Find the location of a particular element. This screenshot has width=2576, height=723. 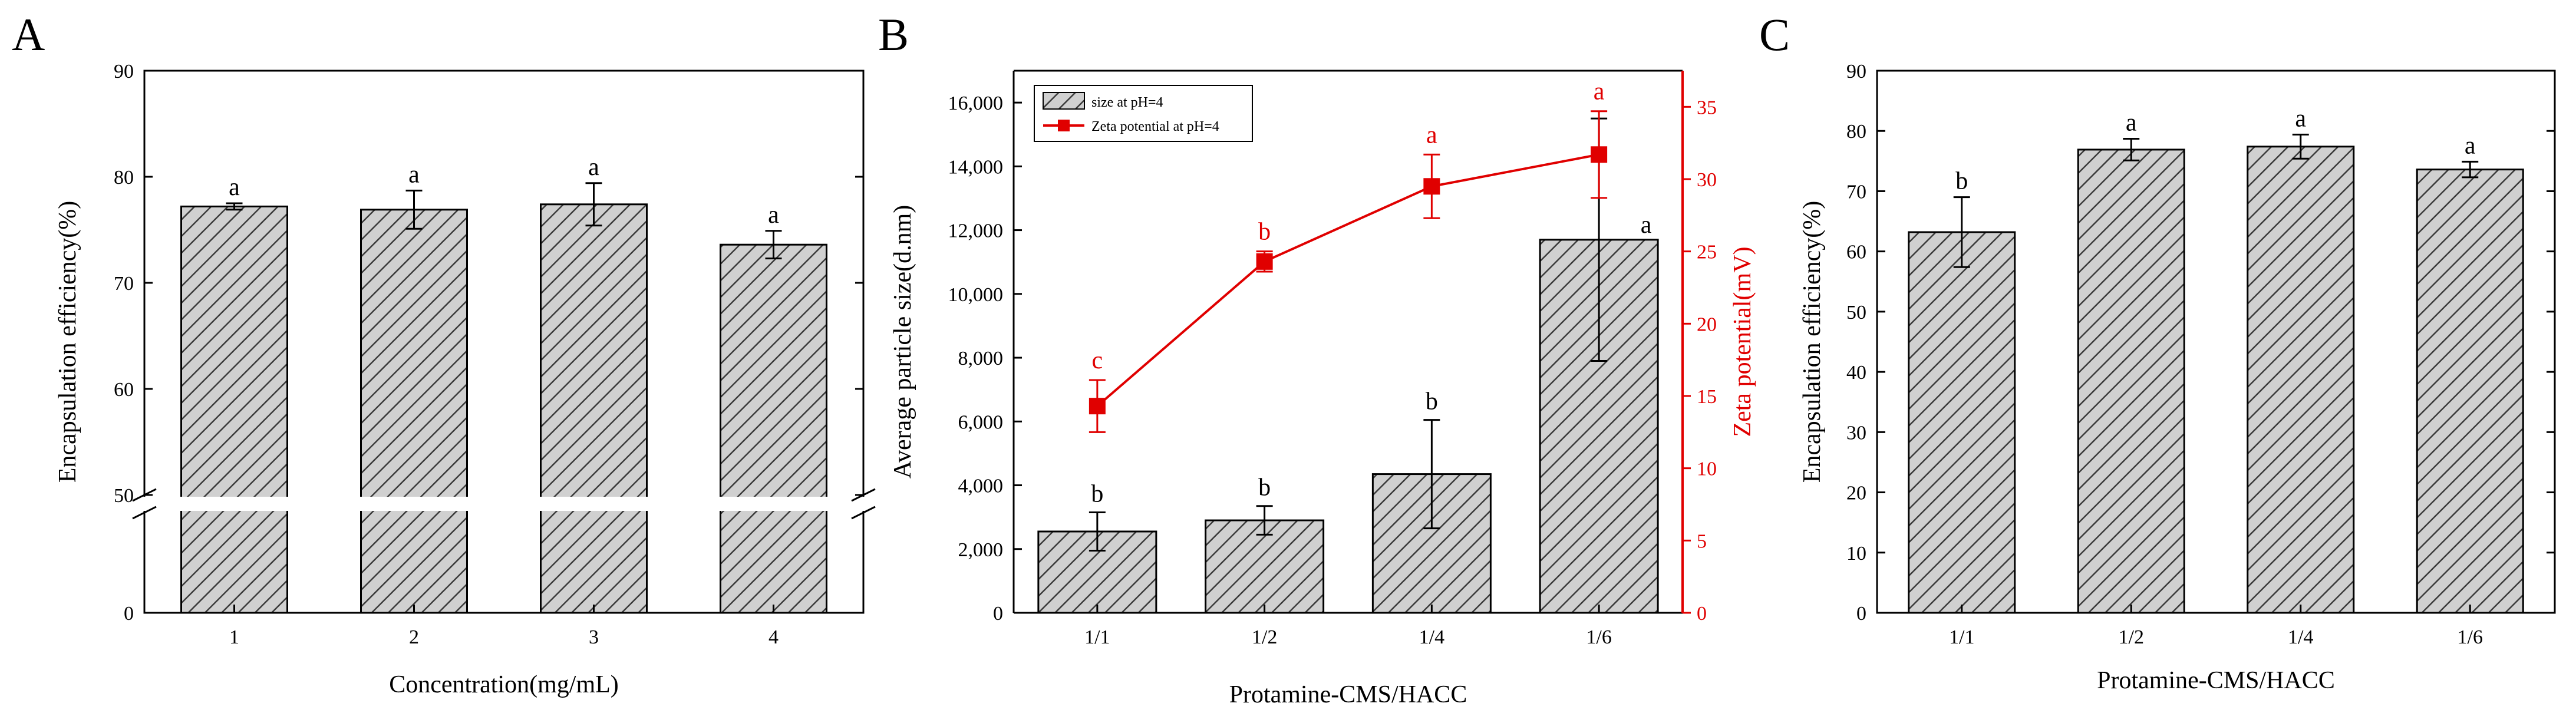

x-tick-label-3: 3 is located at coordinates (594, 637).